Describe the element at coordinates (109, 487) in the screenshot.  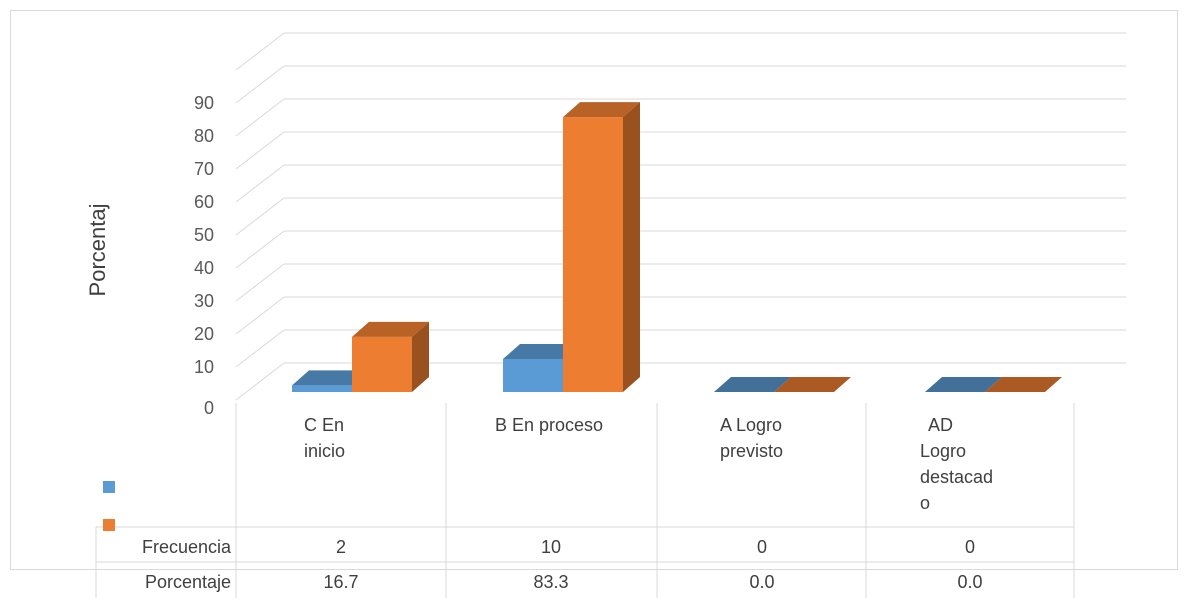
I see `legend-key-frecuencia` at that location.